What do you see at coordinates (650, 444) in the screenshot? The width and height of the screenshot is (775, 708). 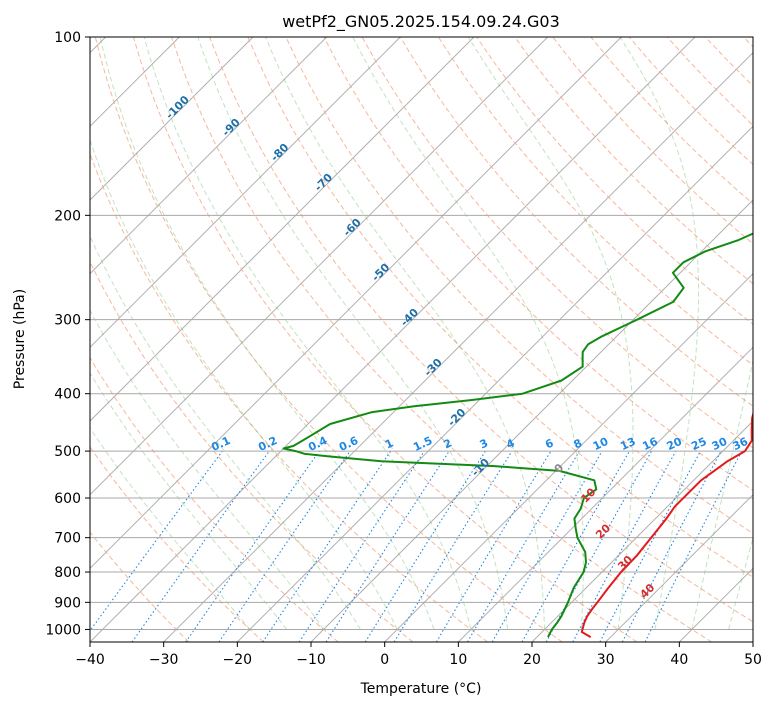 I see `mixing-ratio-label: 16` at bounding box center [650, 444].